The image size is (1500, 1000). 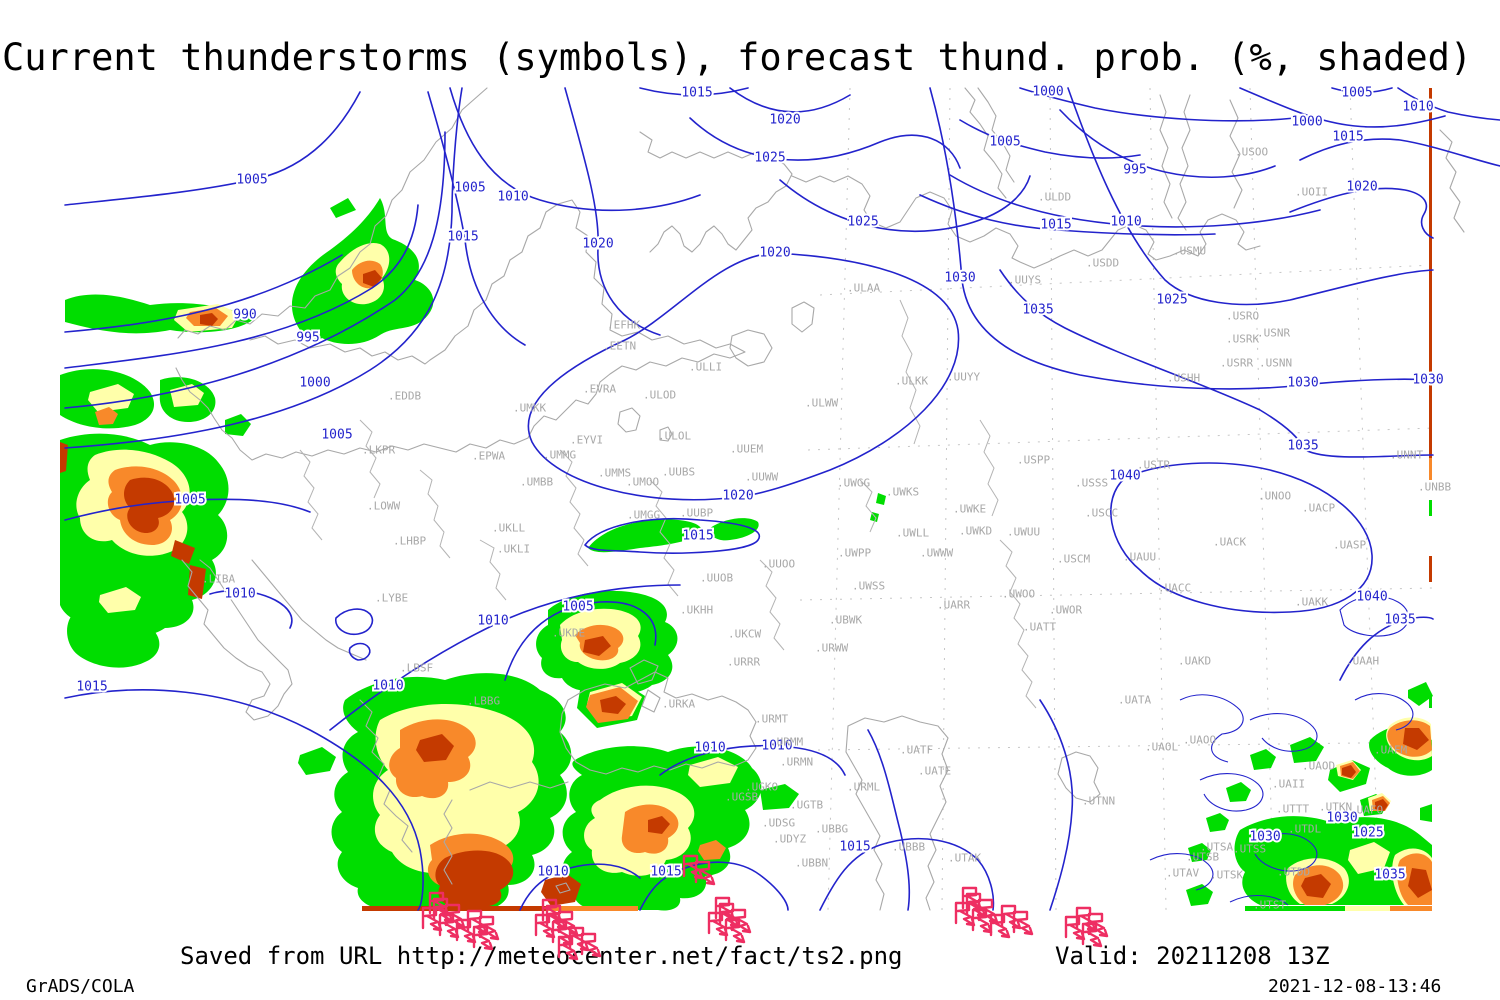 What do you see at coordinates (908, 847) in the screenshot?
I see `station-id-label: .UBBB` at bounding box center [908, 847].